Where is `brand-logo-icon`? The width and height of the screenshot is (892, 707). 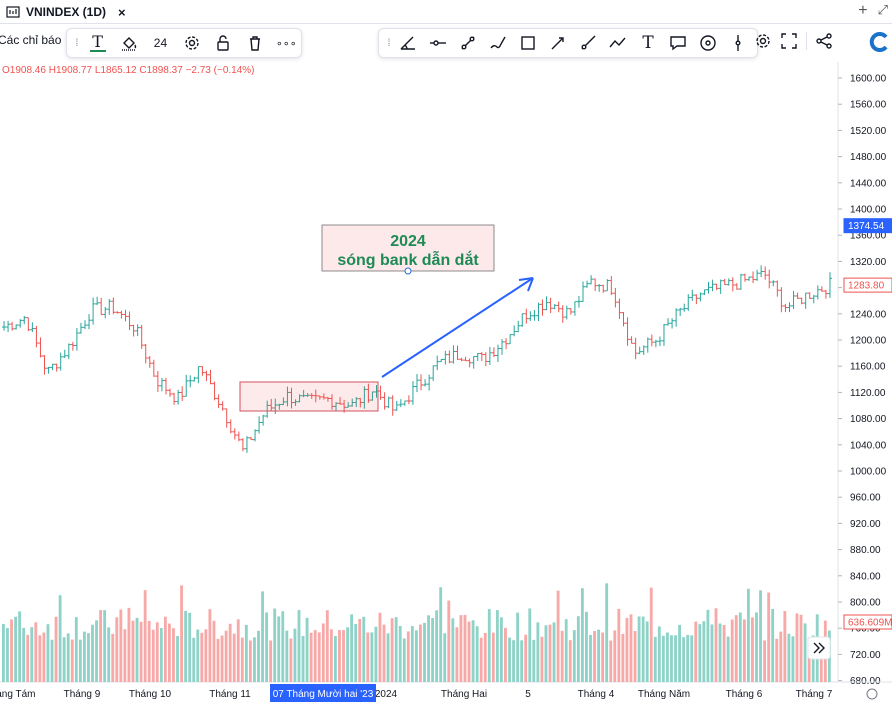 brand-logo-icon is located at coordinates (880, 42).